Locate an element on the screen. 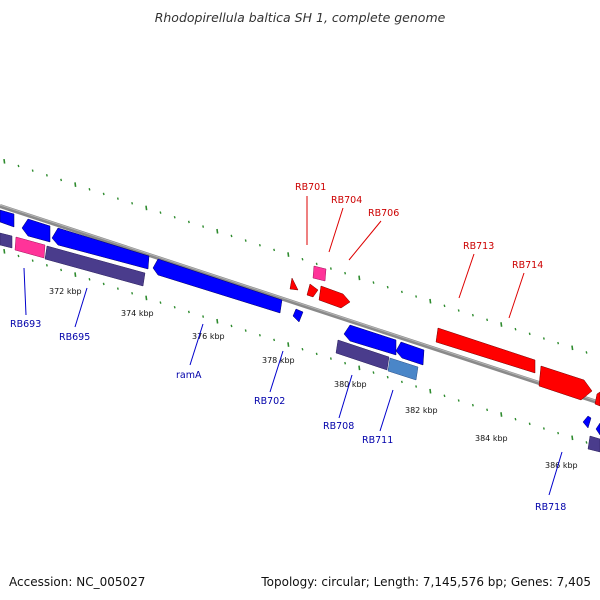  gene-label-forward: RB704 is located at coordinates (346, 200).